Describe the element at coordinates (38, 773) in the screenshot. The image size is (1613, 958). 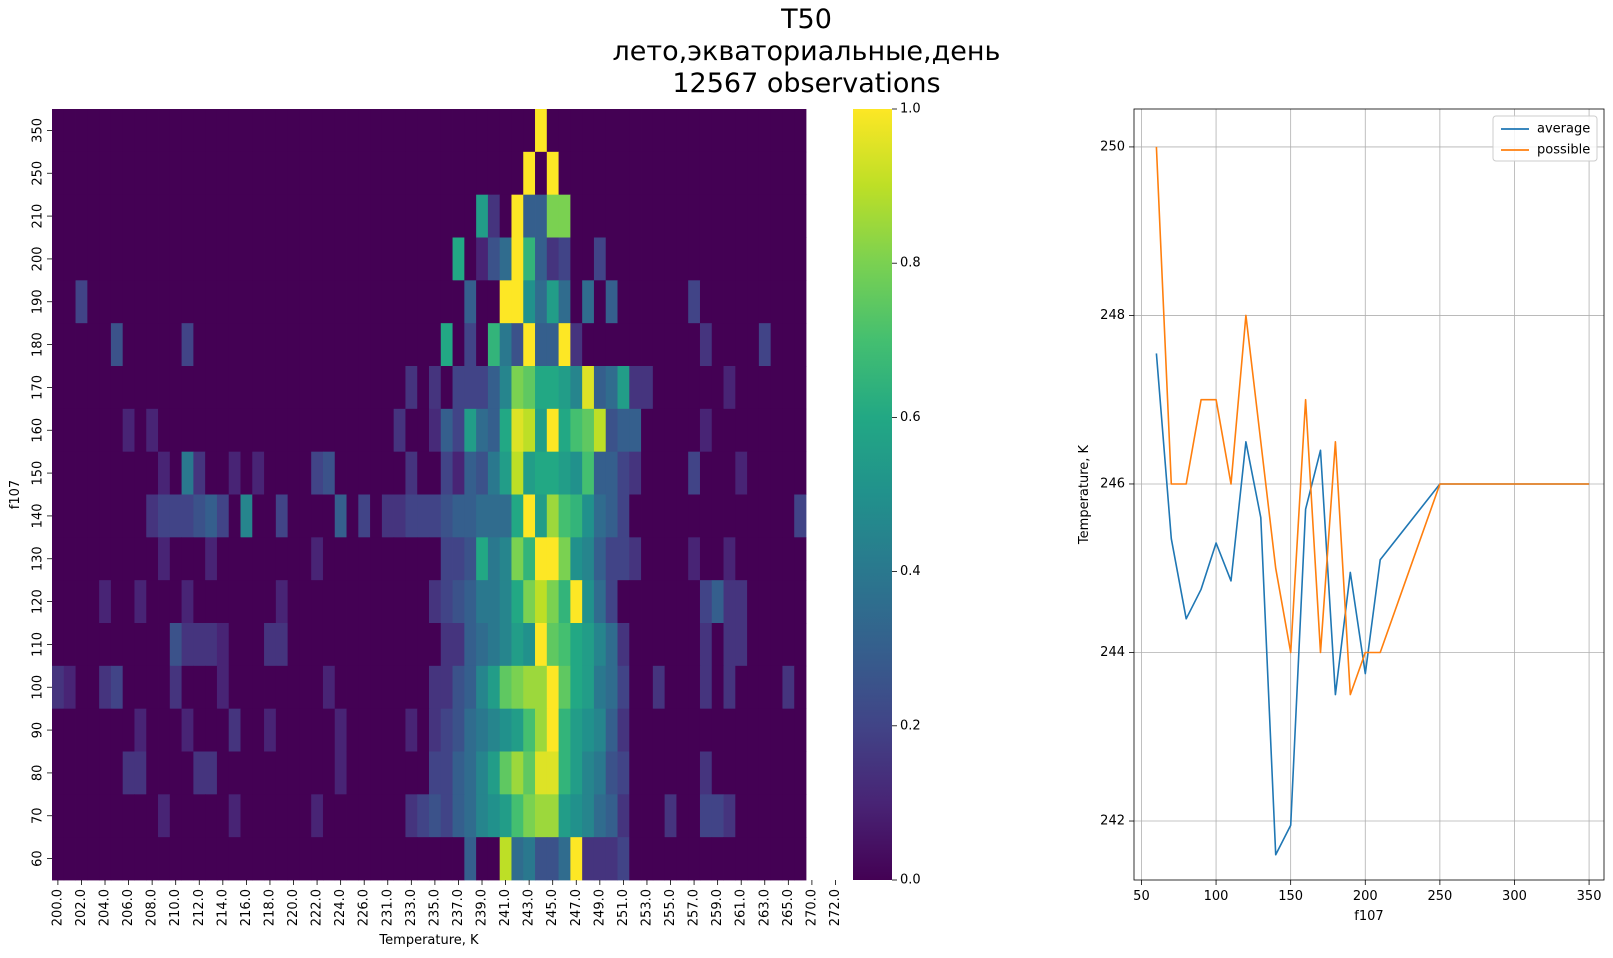
I see `y-tick-label: 80` at that location.